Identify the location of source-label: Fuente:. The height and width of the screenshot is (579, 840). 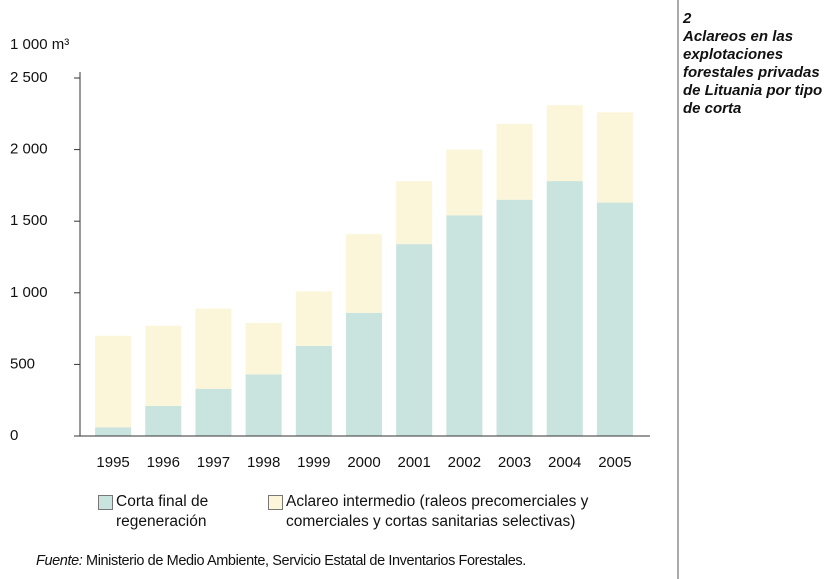
(59, 561).